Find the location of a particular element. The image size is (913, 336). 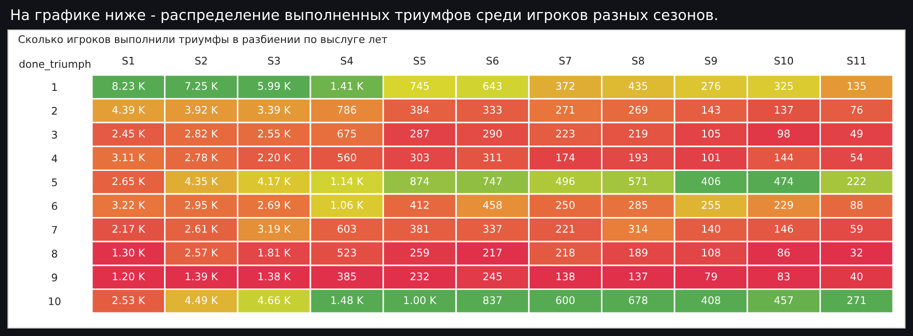

x-tick-label: S7 is located at coordinates (565, 60).